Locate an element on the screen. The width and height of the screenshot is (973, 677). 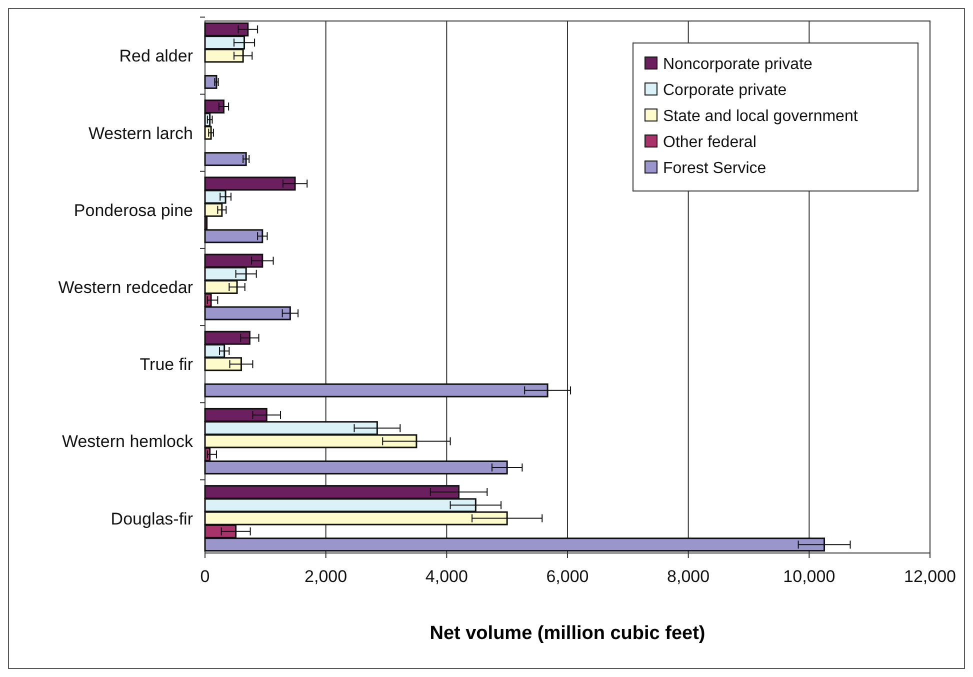
x-tick-label: 8,000 is located at coordinates (688, 576).